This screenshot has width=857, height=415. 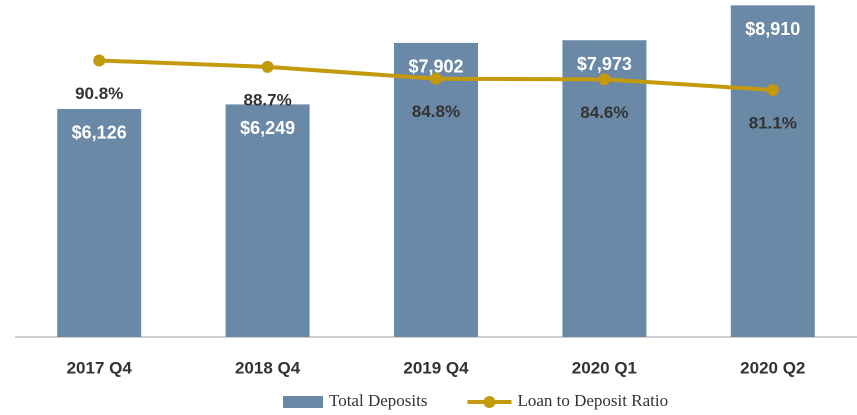 I want to click on bar-label: $6,249, so click(x=267, y=128).